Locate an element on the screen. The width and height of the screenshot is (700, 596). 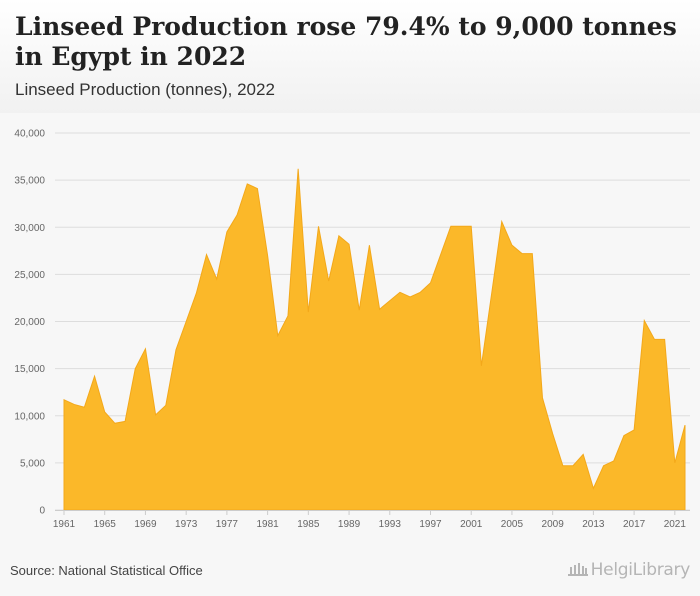
data-point-2001 is located at coordinates (471, 226).